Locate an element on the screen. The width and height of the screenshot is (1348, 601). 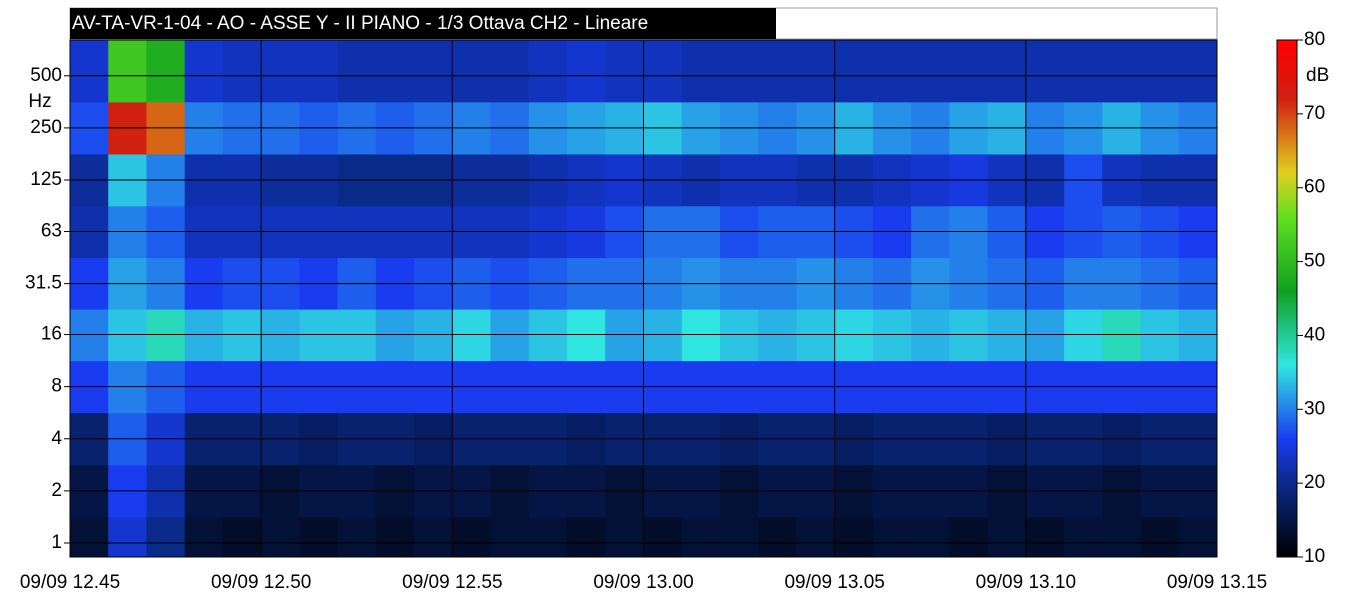
y-tick-label: 2 is located at coordinates (56, 490).